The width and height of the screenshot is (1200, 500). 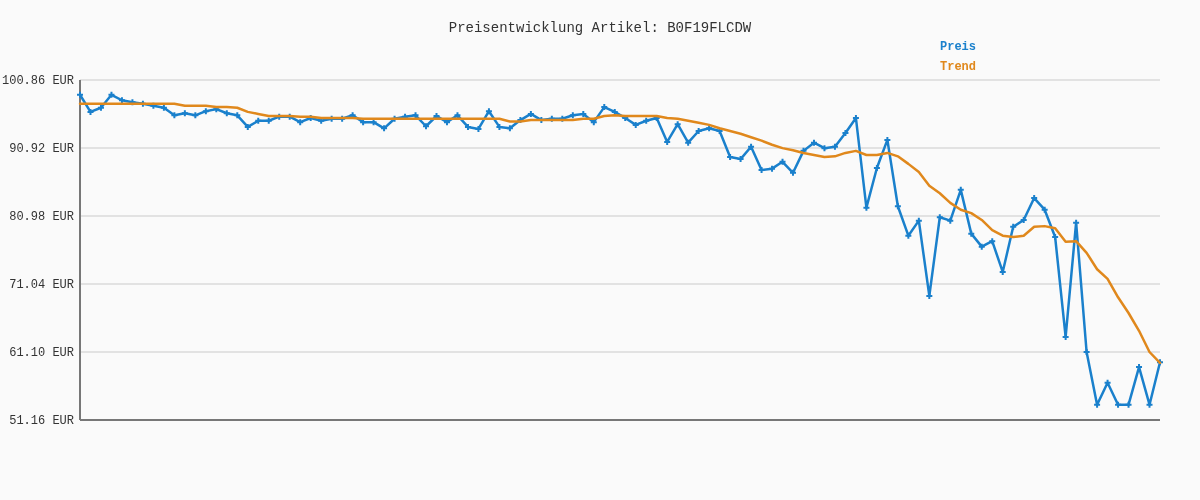 I want to click on y-tick-label: 61.10 EUR, so click(x=41, y=353).